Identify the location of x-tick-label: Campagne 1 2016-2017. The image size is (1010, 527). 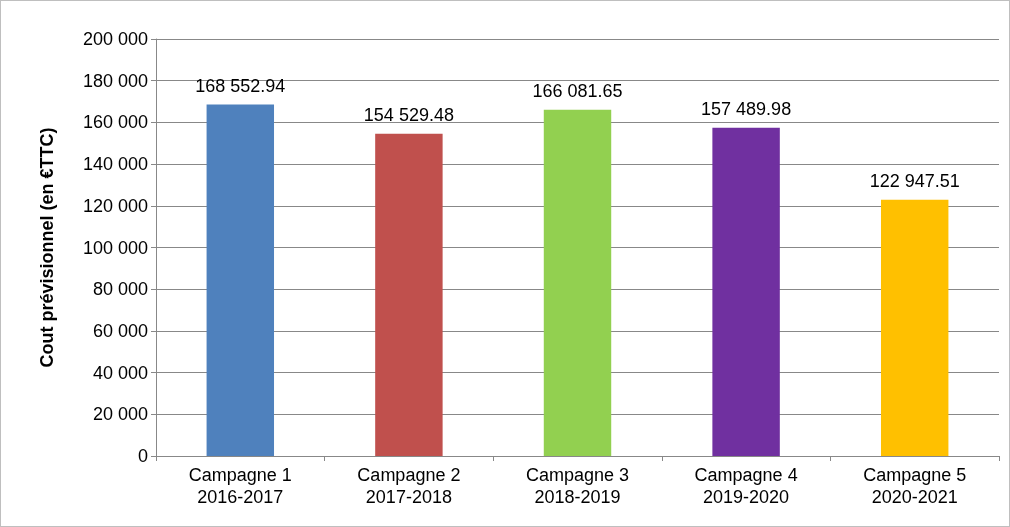
(240, 486).